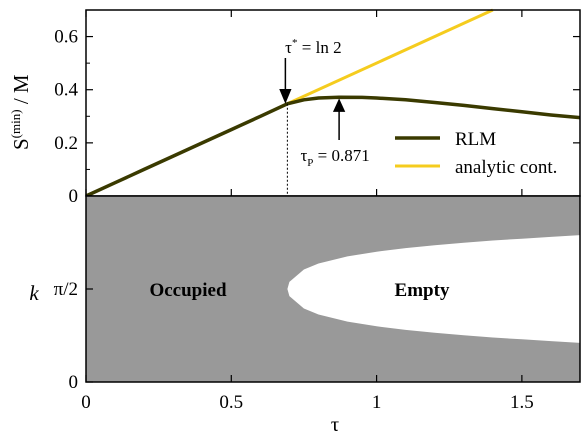 The image size is (581, 431). I want to click on bottom-y-axis-label: k, so click(34, 293).